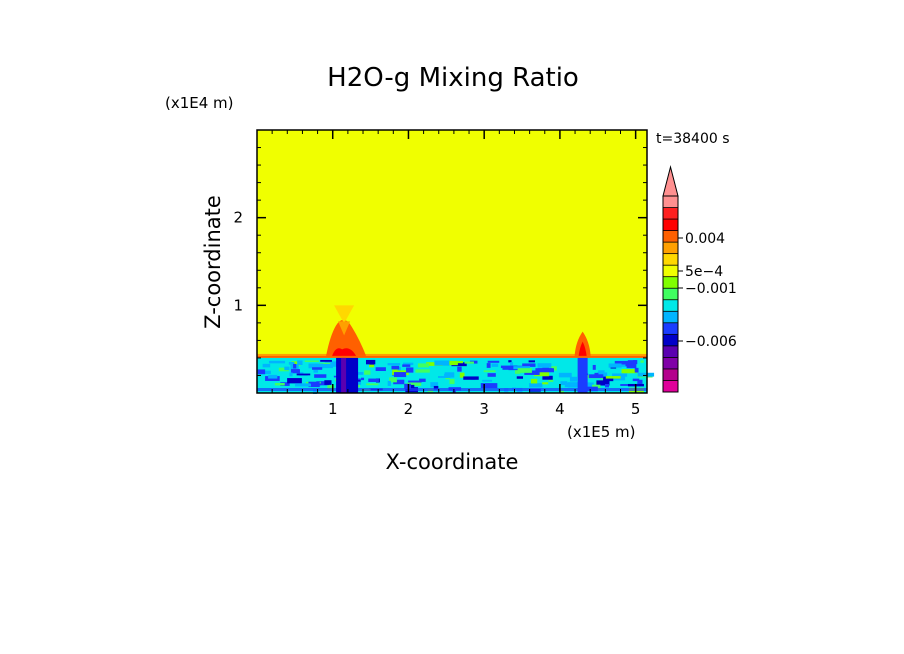 Image resolution: width=904 pixels, height=654 pixels. I want to click on surface-layer, so click(452, 389).